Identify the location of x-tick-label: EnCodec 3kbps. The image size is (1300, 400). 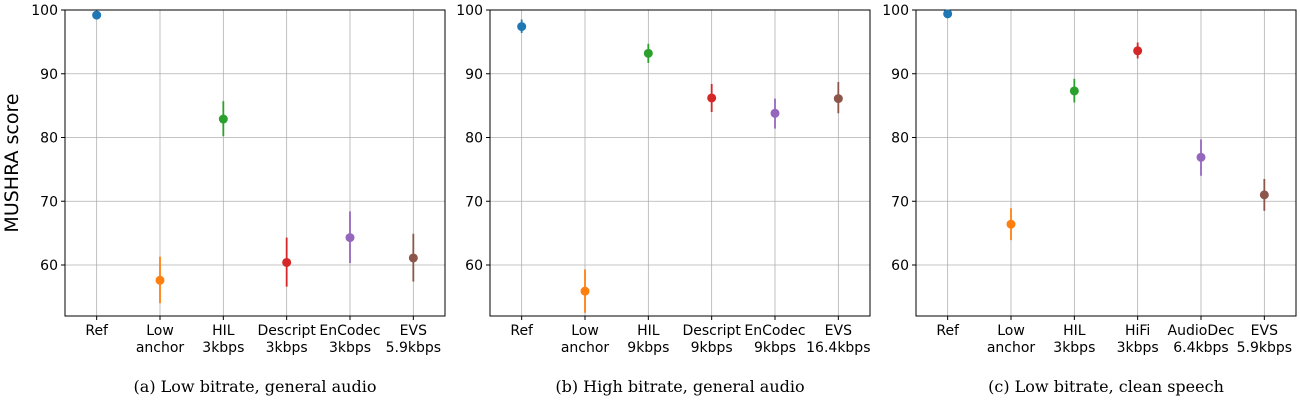
(349, 339).